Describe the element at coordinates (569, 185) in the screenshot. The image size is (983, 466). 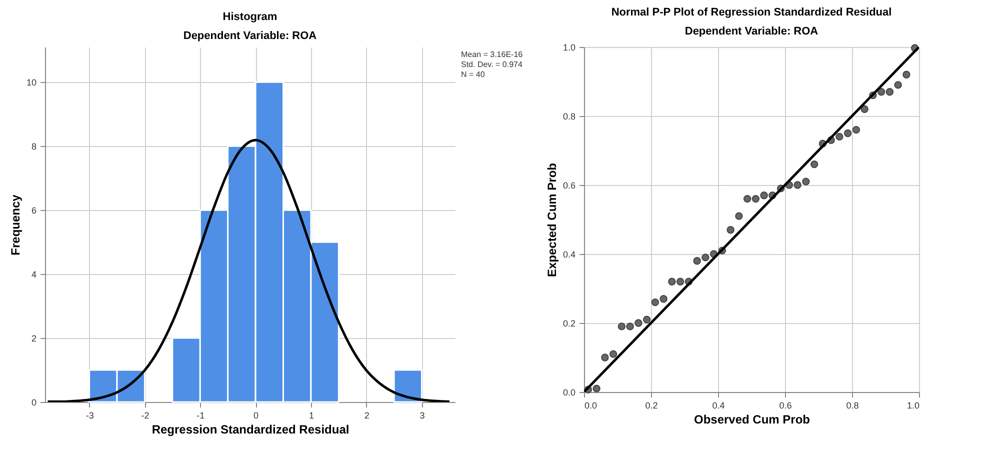
I see `y-tick-label: 0.6` at that location.